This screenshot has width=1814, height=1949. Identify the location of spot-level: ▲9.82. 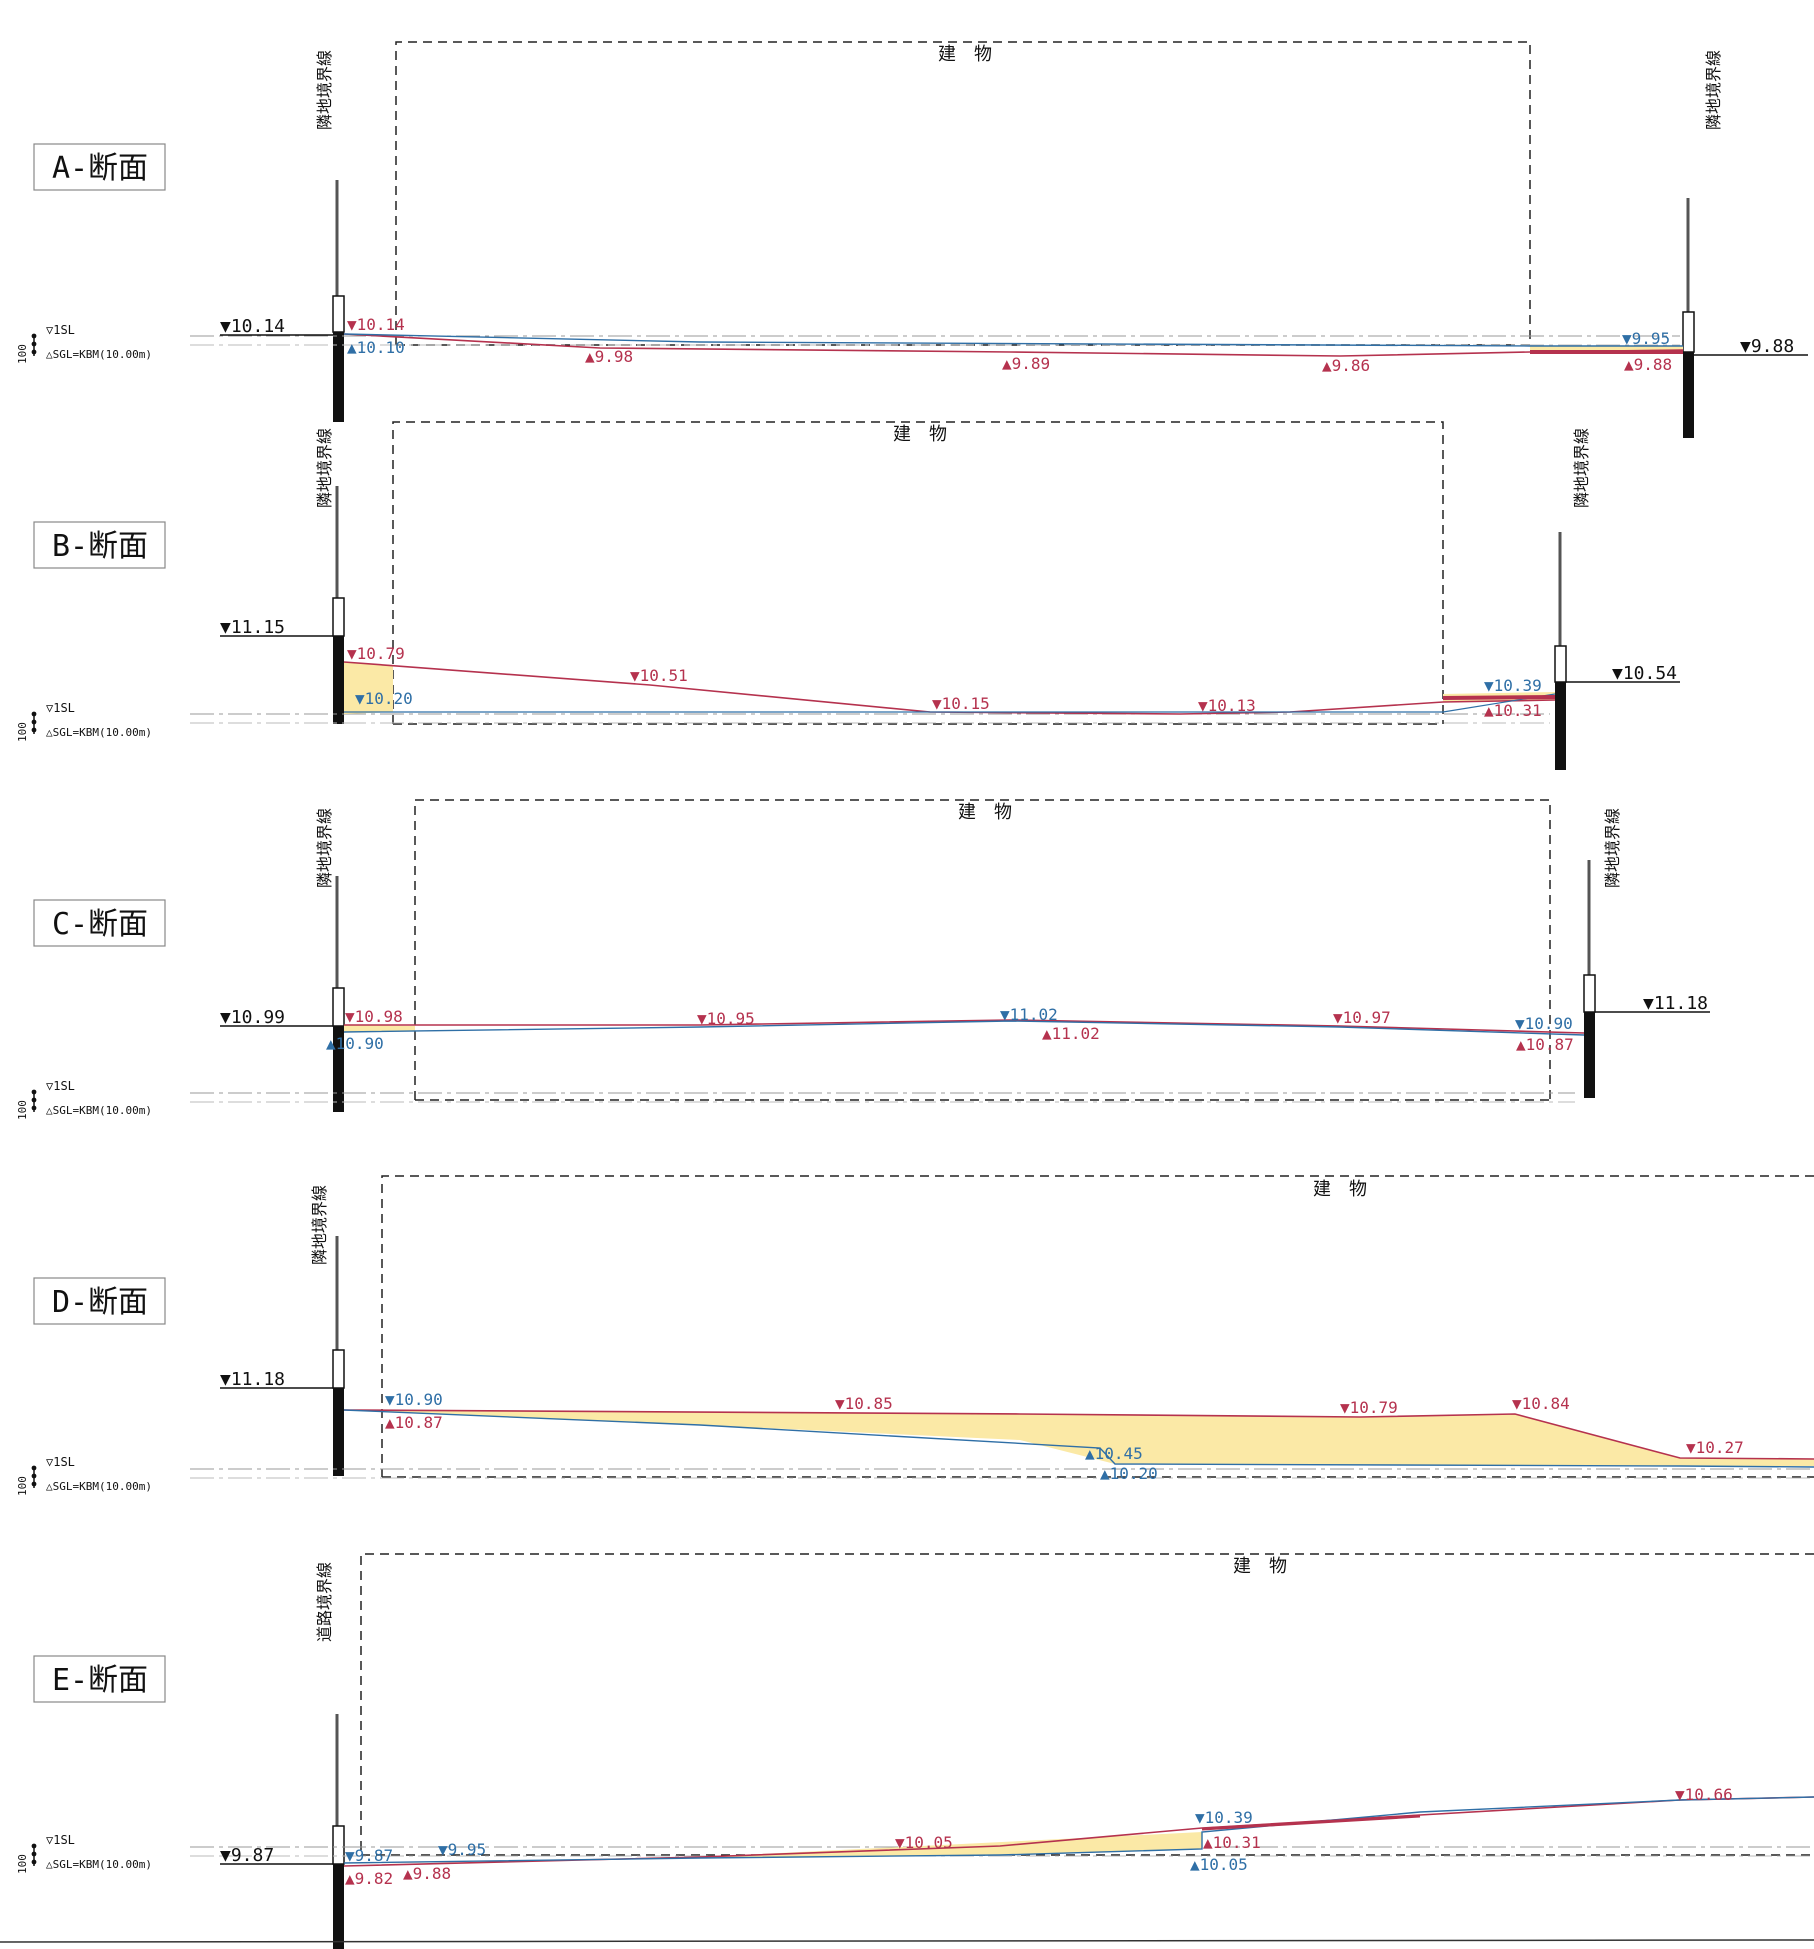
(369, 1878).